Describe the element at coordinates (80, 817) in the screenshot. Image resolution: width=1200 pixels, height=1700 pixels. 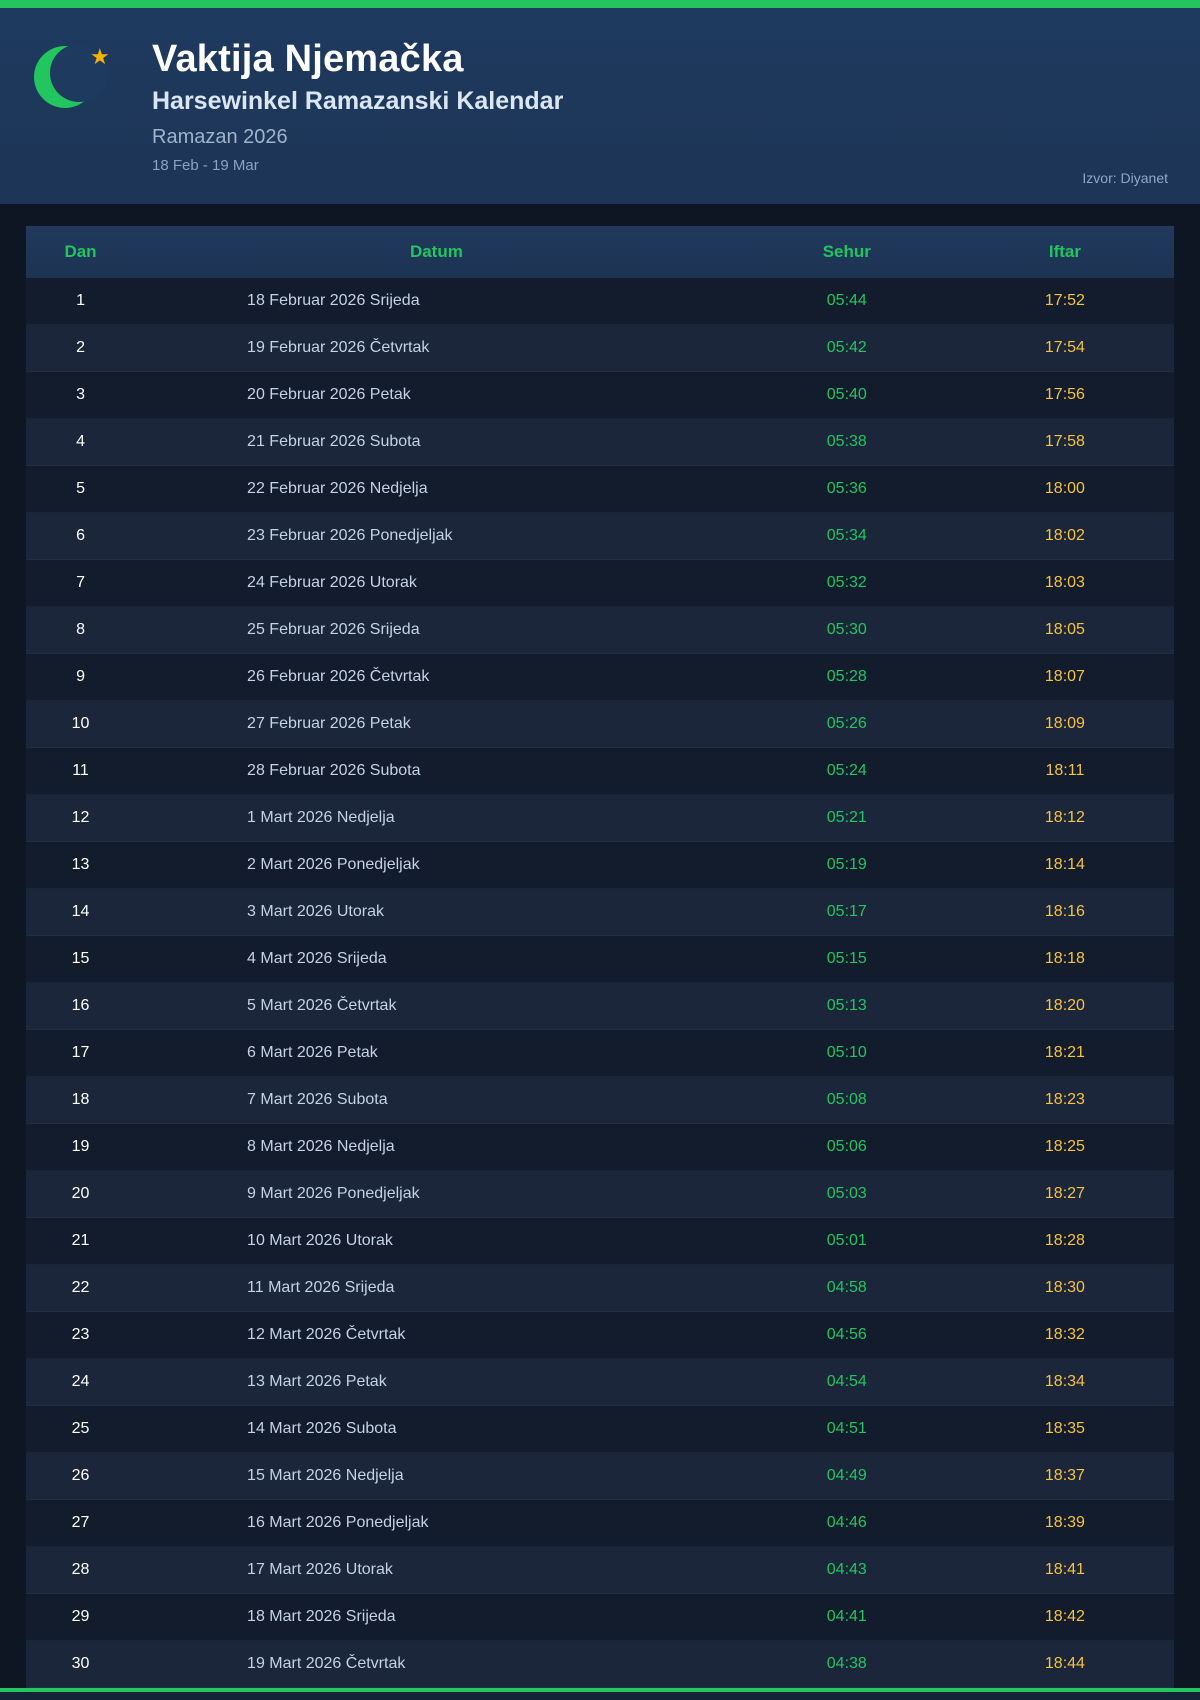
I see `cell-day: 12` at that location.